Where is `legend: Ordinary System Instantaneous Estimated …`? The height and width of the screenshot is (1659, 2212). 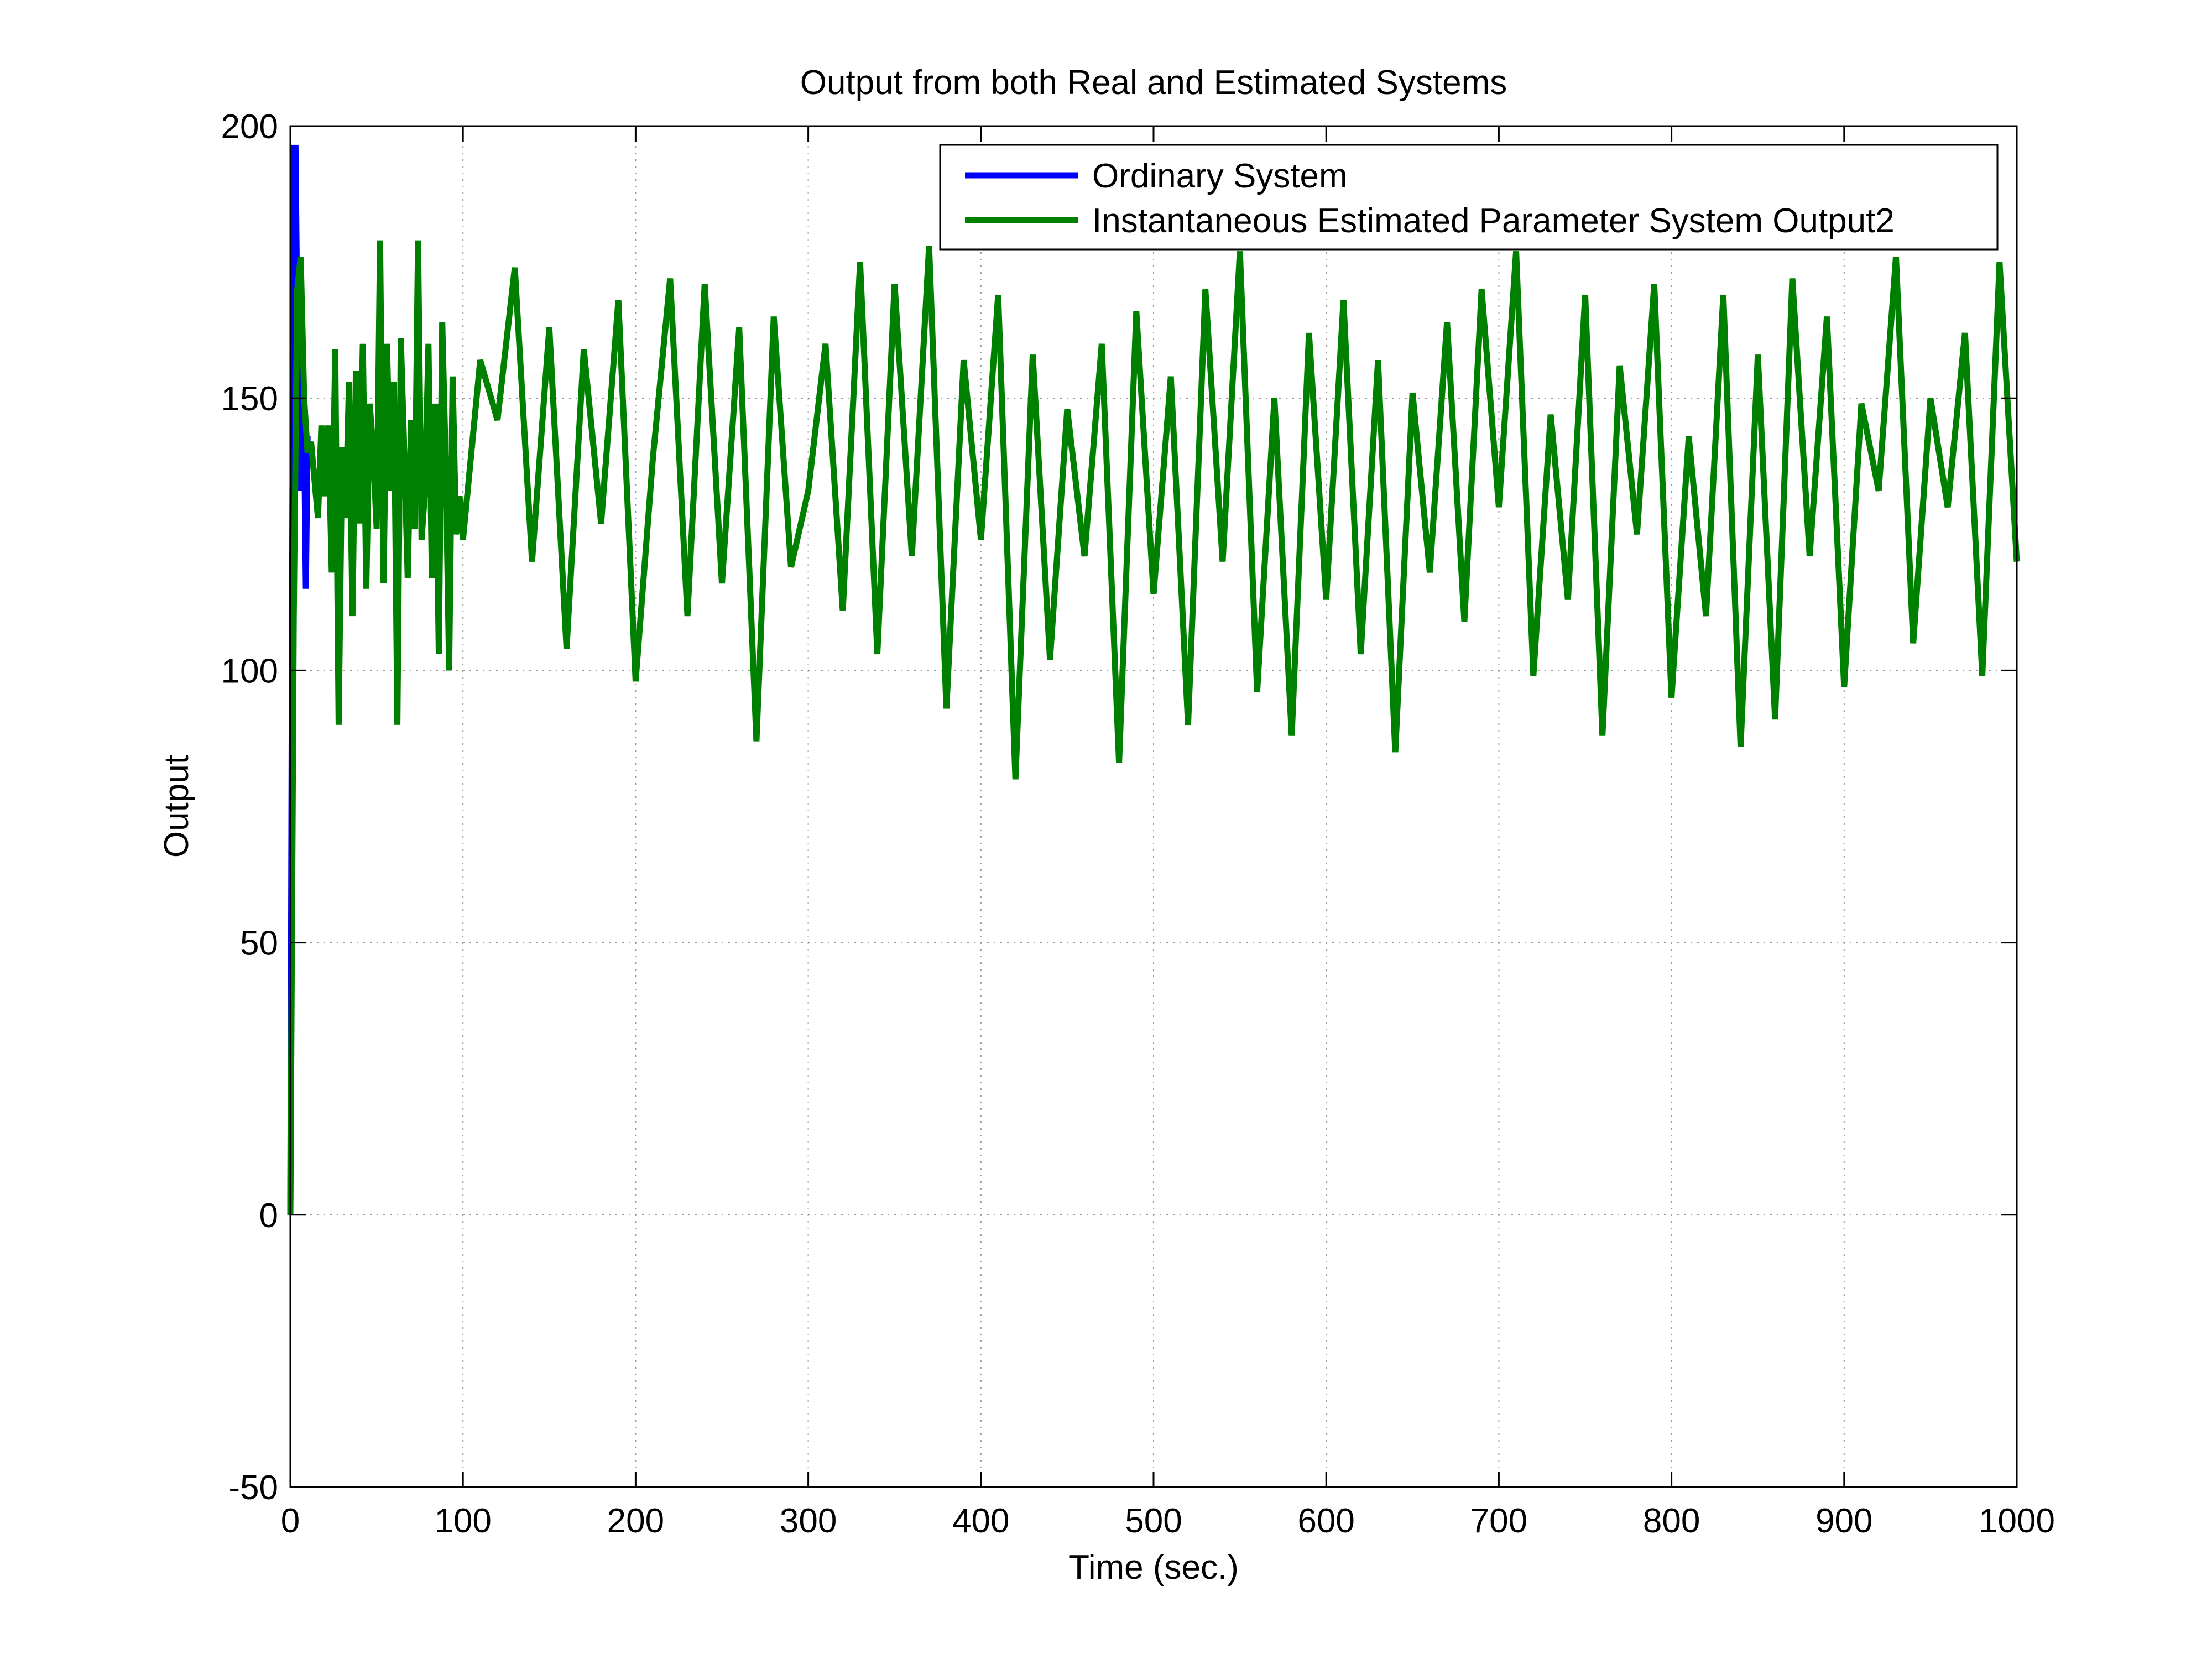 legend: Ordinary System Instantaneous Estimated … is located at coordinates (1469, 198).